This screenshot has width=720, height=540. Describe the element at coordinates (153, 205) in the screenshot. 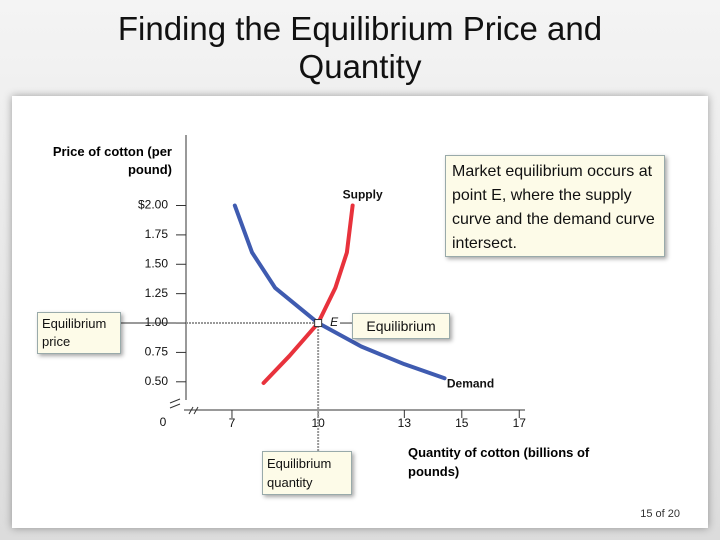

I see `y-tick-label: $2.00` at that location.